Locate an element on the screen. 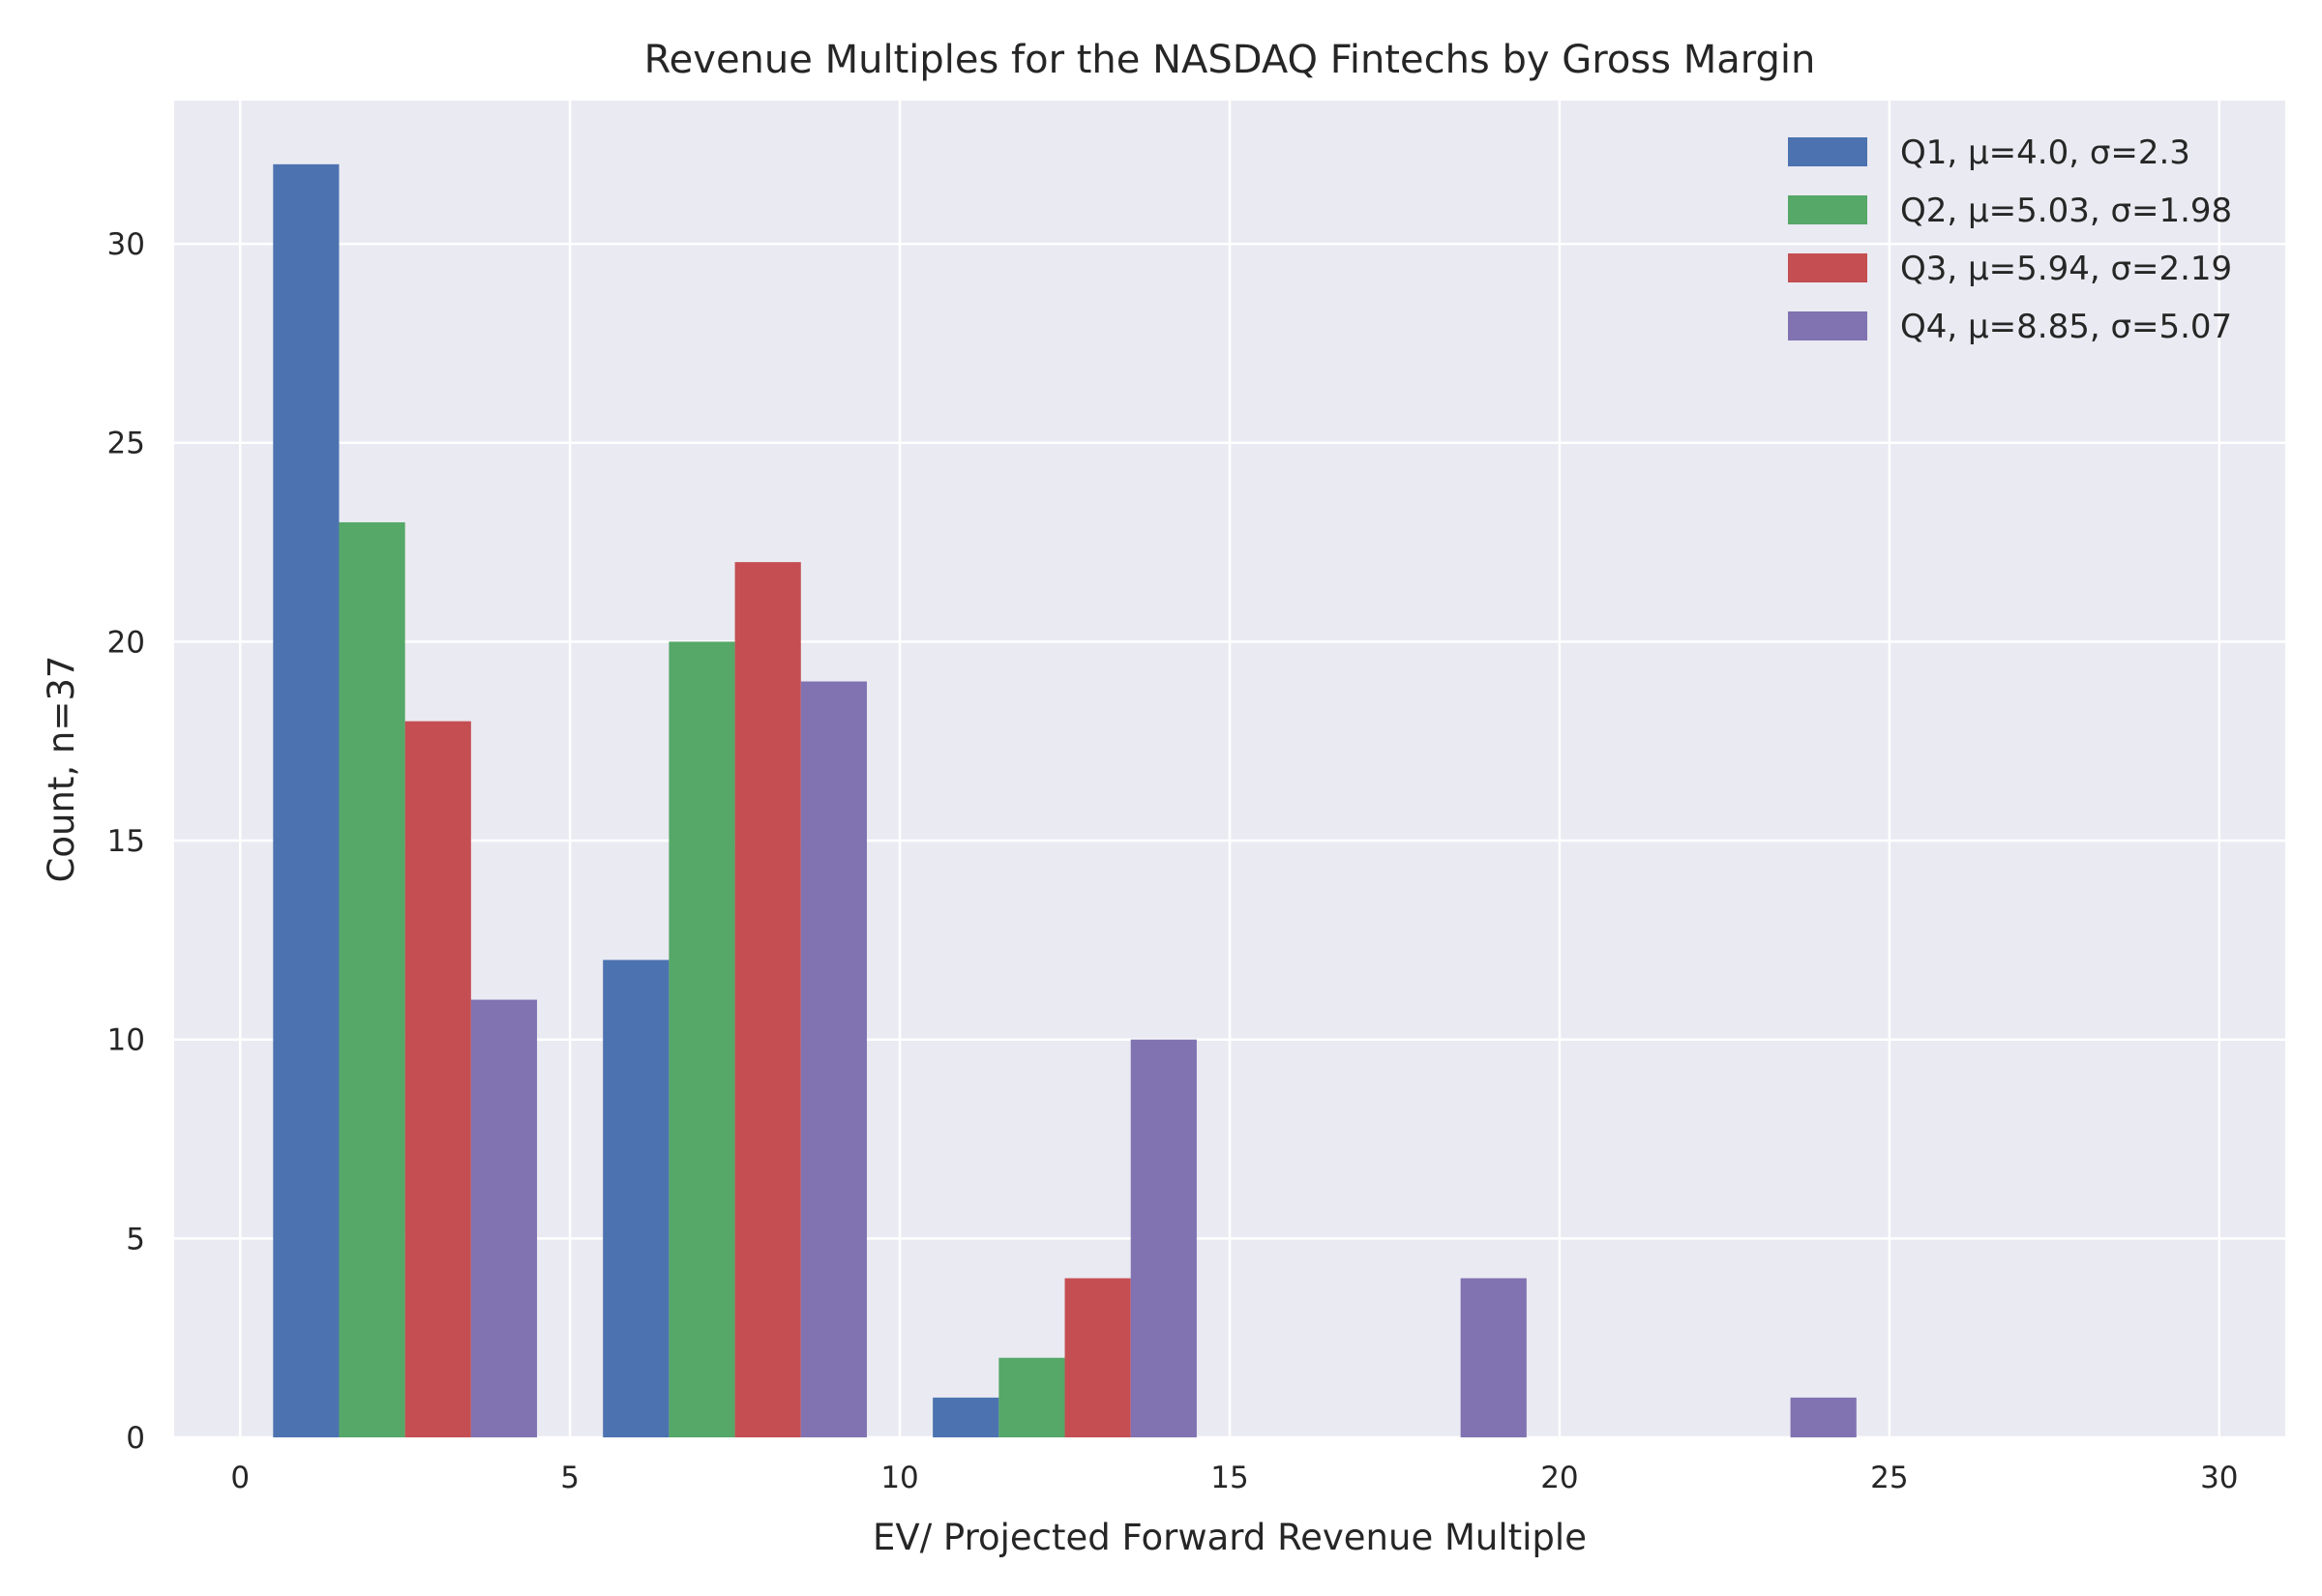 The height and width of the screenshot is (1596, 2322). legend-swatch-q3 is located at coordinates (1827, 267).